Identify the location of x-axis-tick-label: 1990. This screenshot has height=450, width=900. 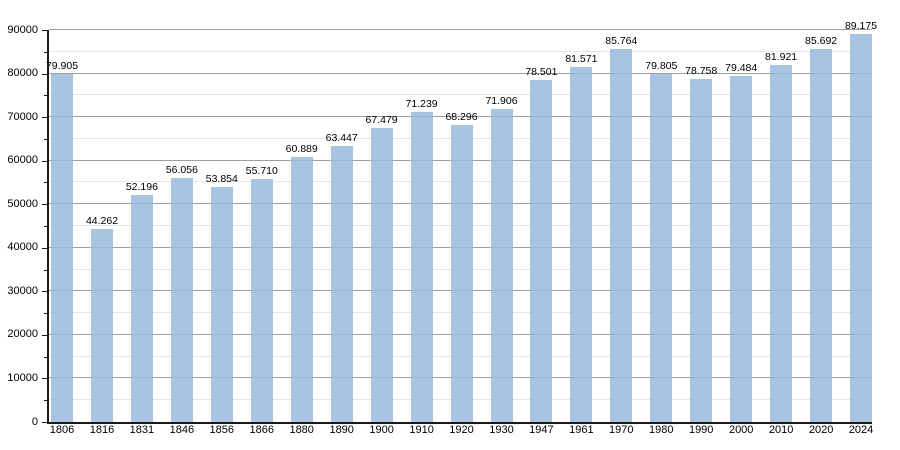
(701, 430).